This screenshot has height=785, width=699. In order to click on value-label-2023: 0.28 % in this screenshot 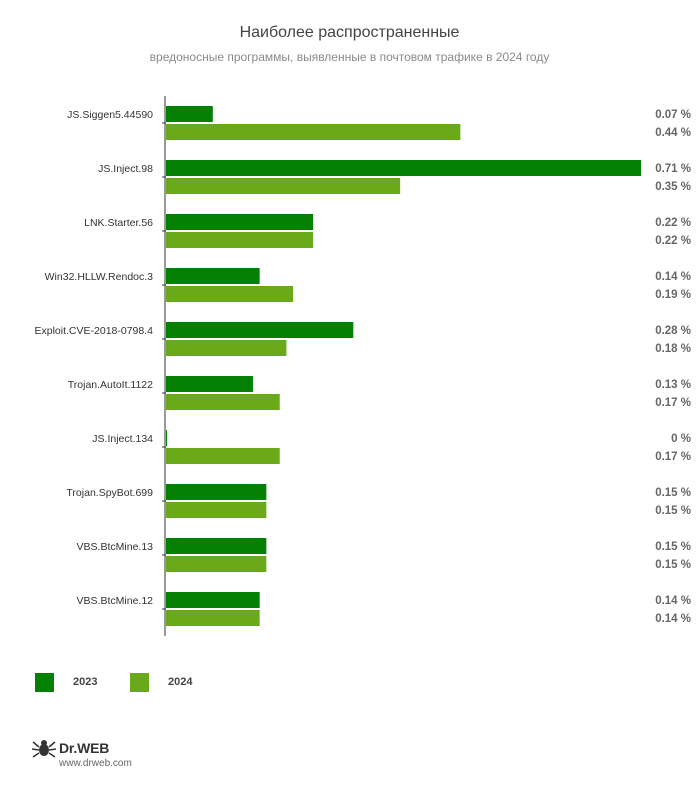, I will do `click(673, 331)`.